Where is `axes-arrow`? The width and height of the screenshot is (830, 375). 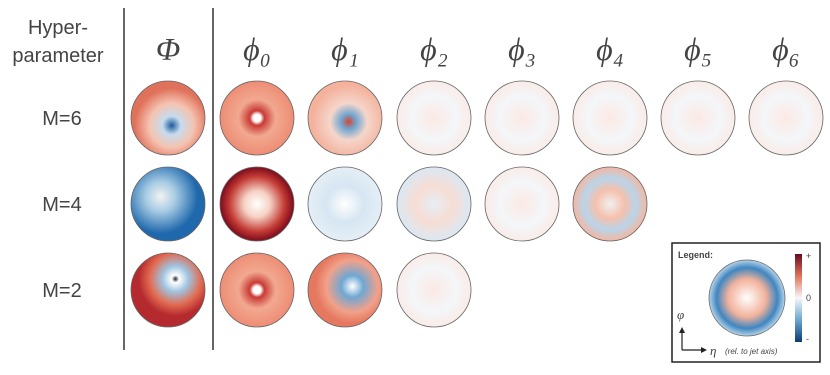 axes-arrow is located at coordinates (692, 340).